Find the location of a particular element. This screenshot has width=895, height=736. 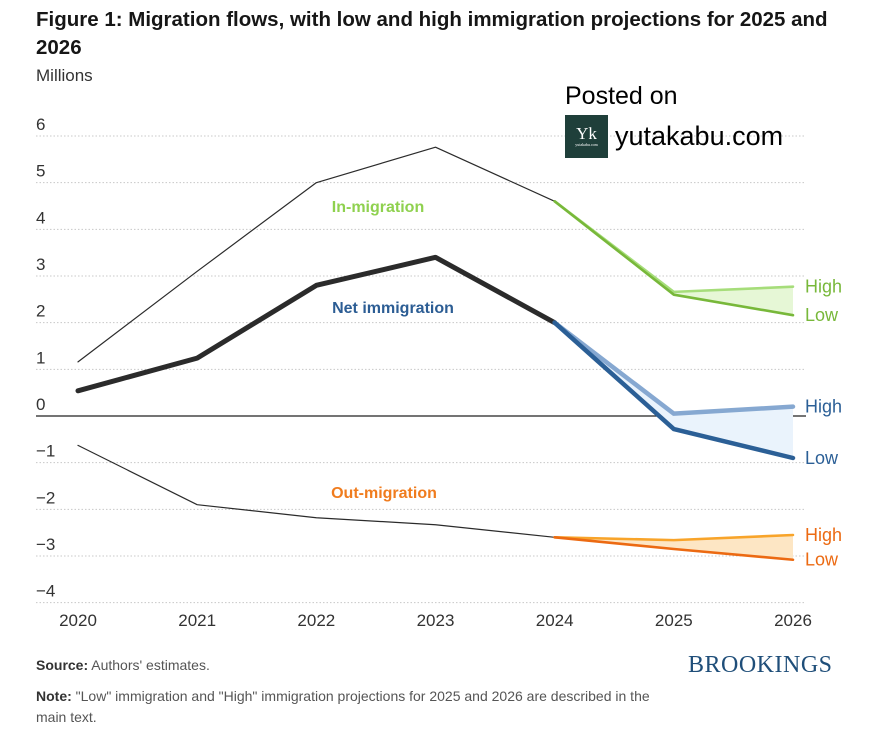

projection-fill-layer is located at coordinates (673, 380).